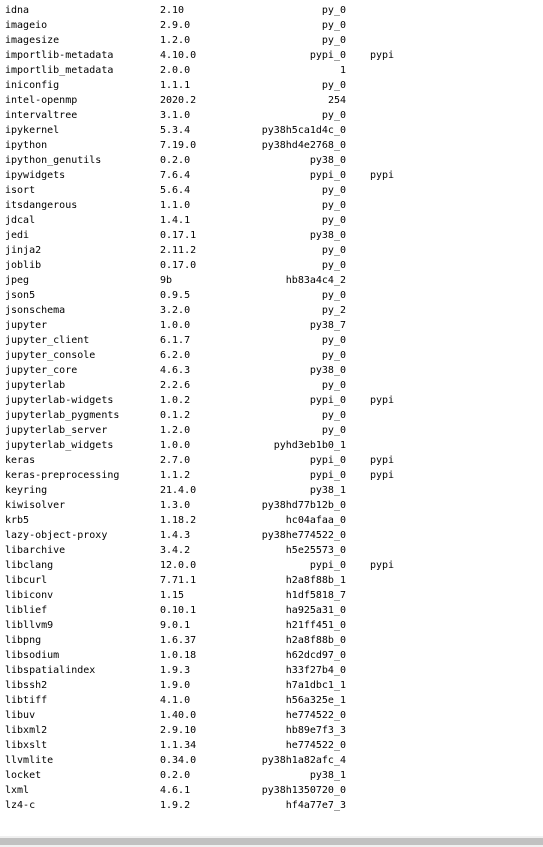 Image resolution: width=543 pixels, height=847 pixels. I want to click on package-name: llvmlite, so click(29, 760).